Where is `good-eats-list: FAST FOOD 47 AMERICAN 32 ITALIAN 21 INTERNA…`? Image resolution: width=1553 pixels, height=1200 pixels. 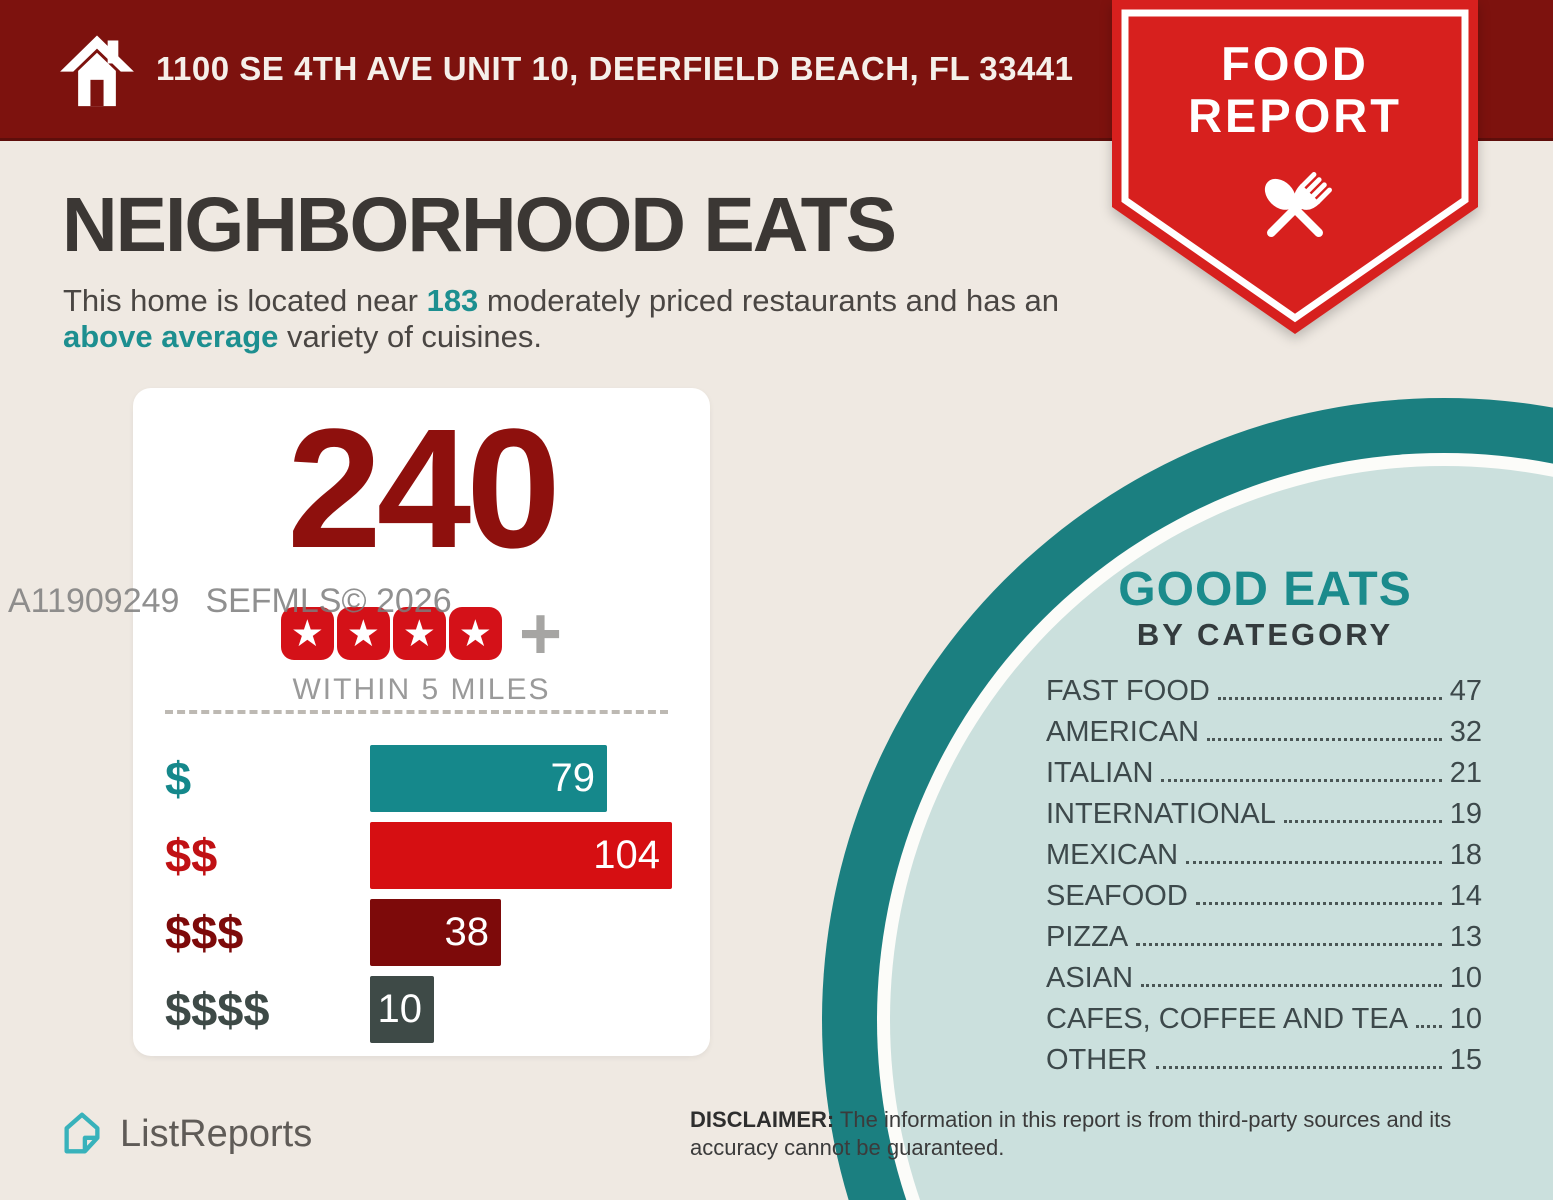 good-eats-list: FAST FOOD 47 AMERICAN 32 ITALIAN 21 INTERNA… is located at coordinates (1264, 873).